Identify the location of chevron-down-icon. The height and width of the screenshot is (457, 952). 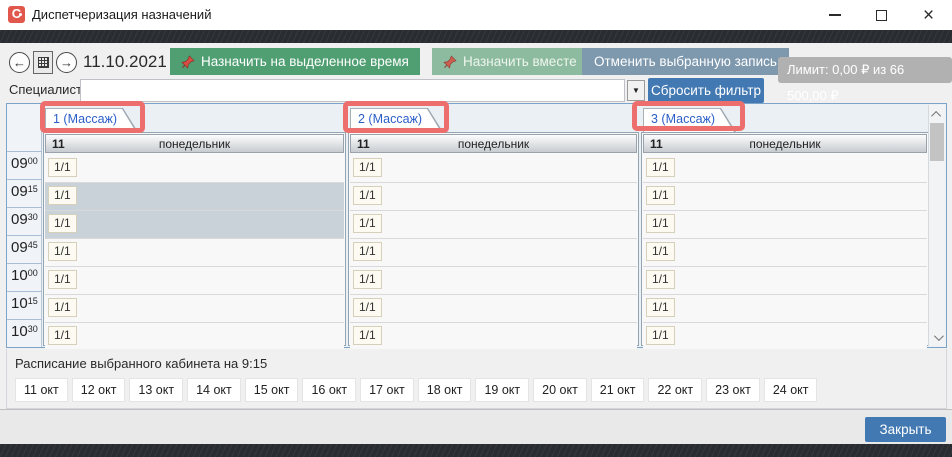
(938, 335).